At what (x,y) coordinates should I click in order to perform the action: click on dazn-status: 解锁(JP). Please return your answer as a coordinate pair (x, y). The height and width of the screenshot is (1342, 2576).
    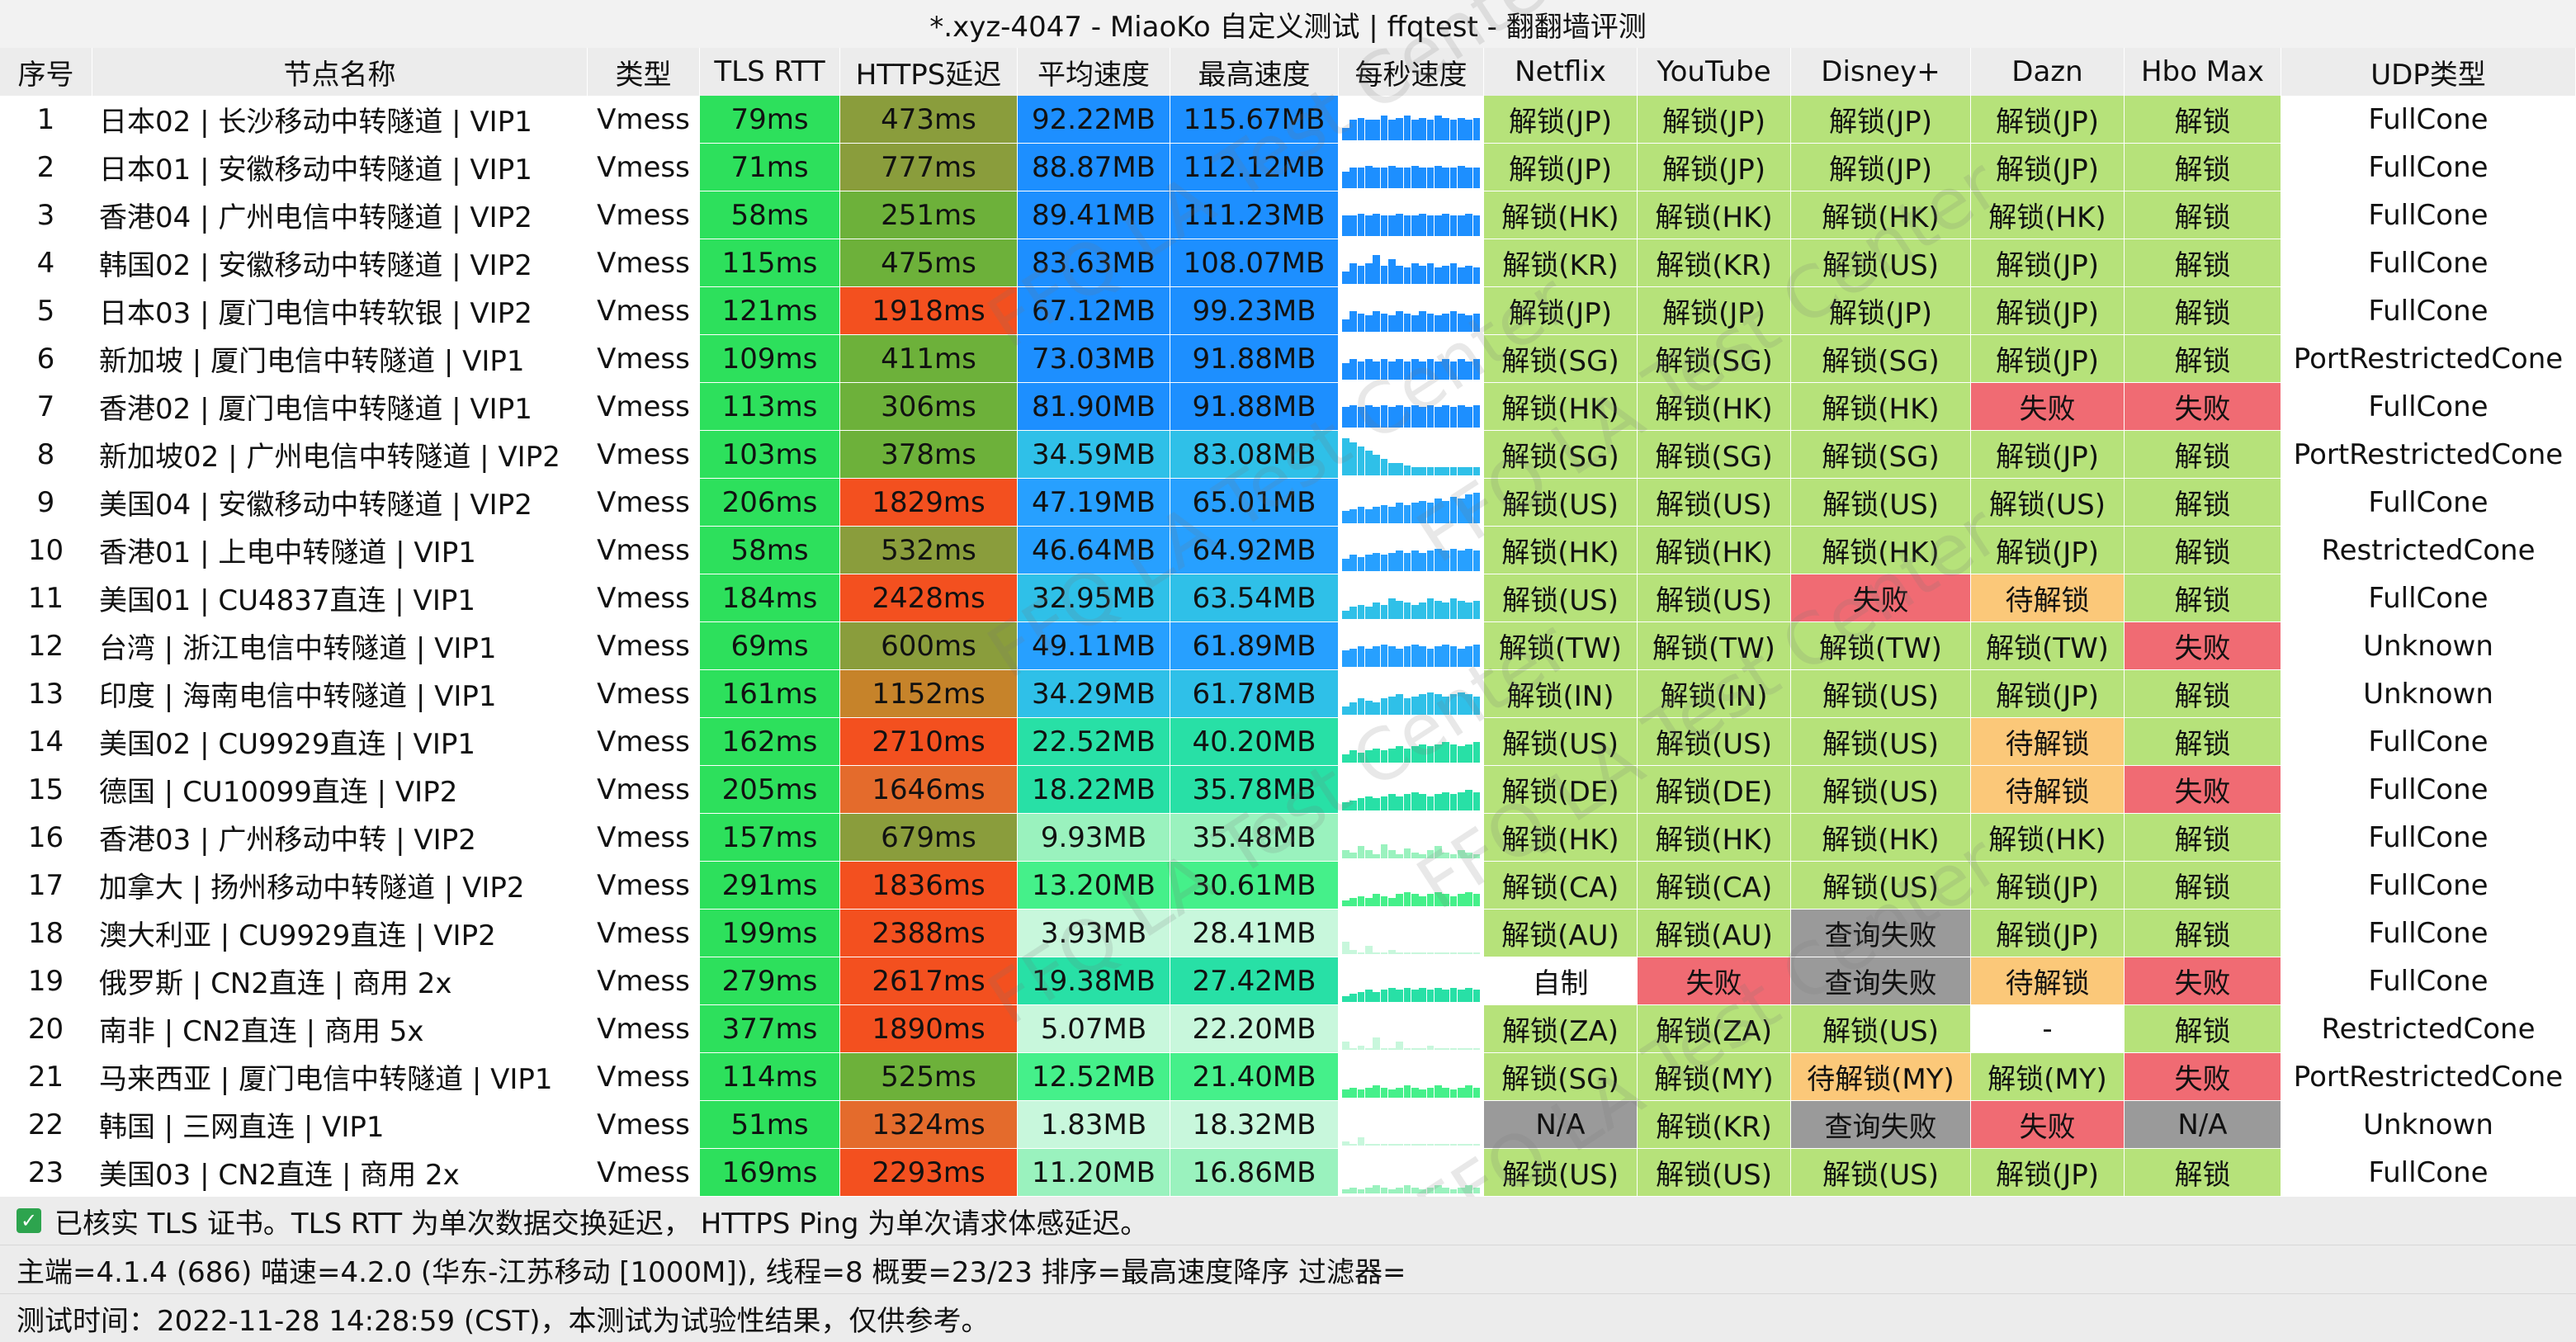
    Looking at the image, I should click on (2048, 694).